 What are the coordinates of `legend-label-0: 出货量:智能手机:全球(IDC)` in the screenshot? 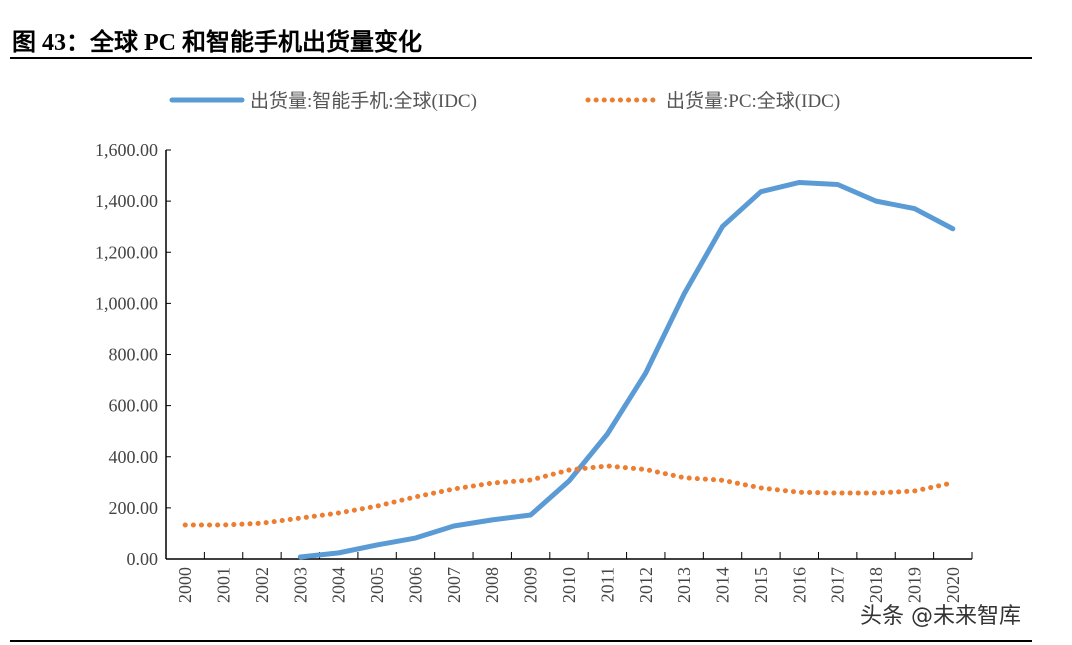 It's located at (363, 101).